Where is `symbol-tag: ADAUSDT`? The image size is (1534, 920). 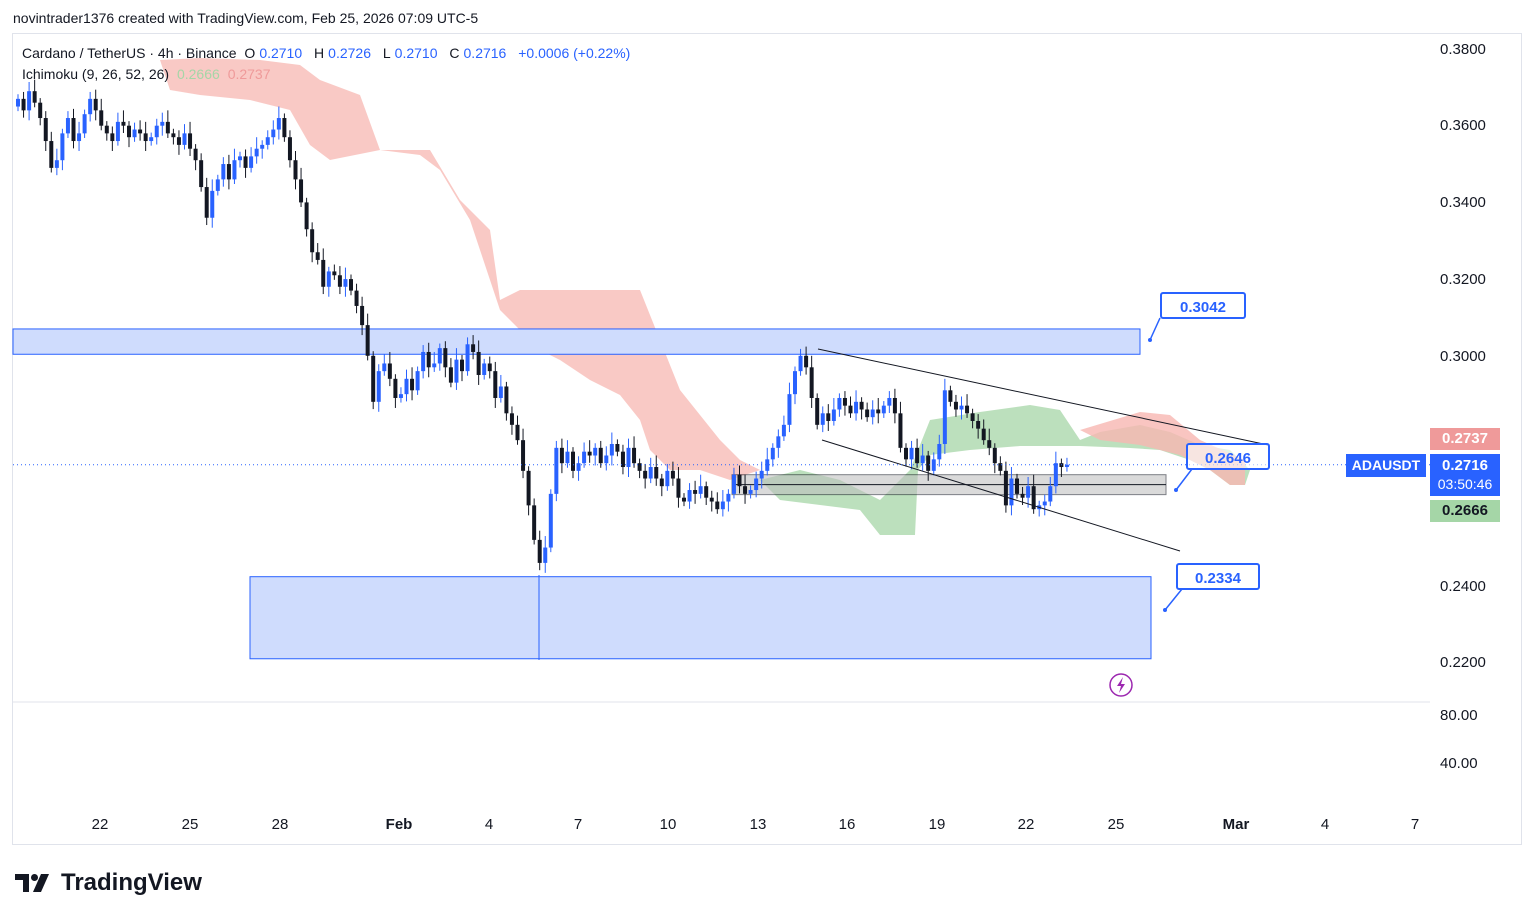
symbol-tag: ADAUSDT is located at coordinates (1386, 465).